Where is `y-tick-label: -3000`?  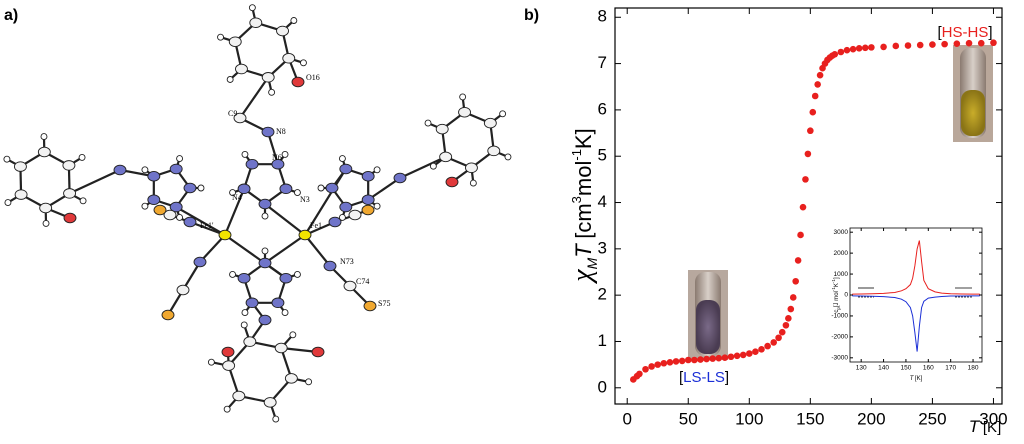
y-tick-label: -3000 is located at coordinates (839, 358).